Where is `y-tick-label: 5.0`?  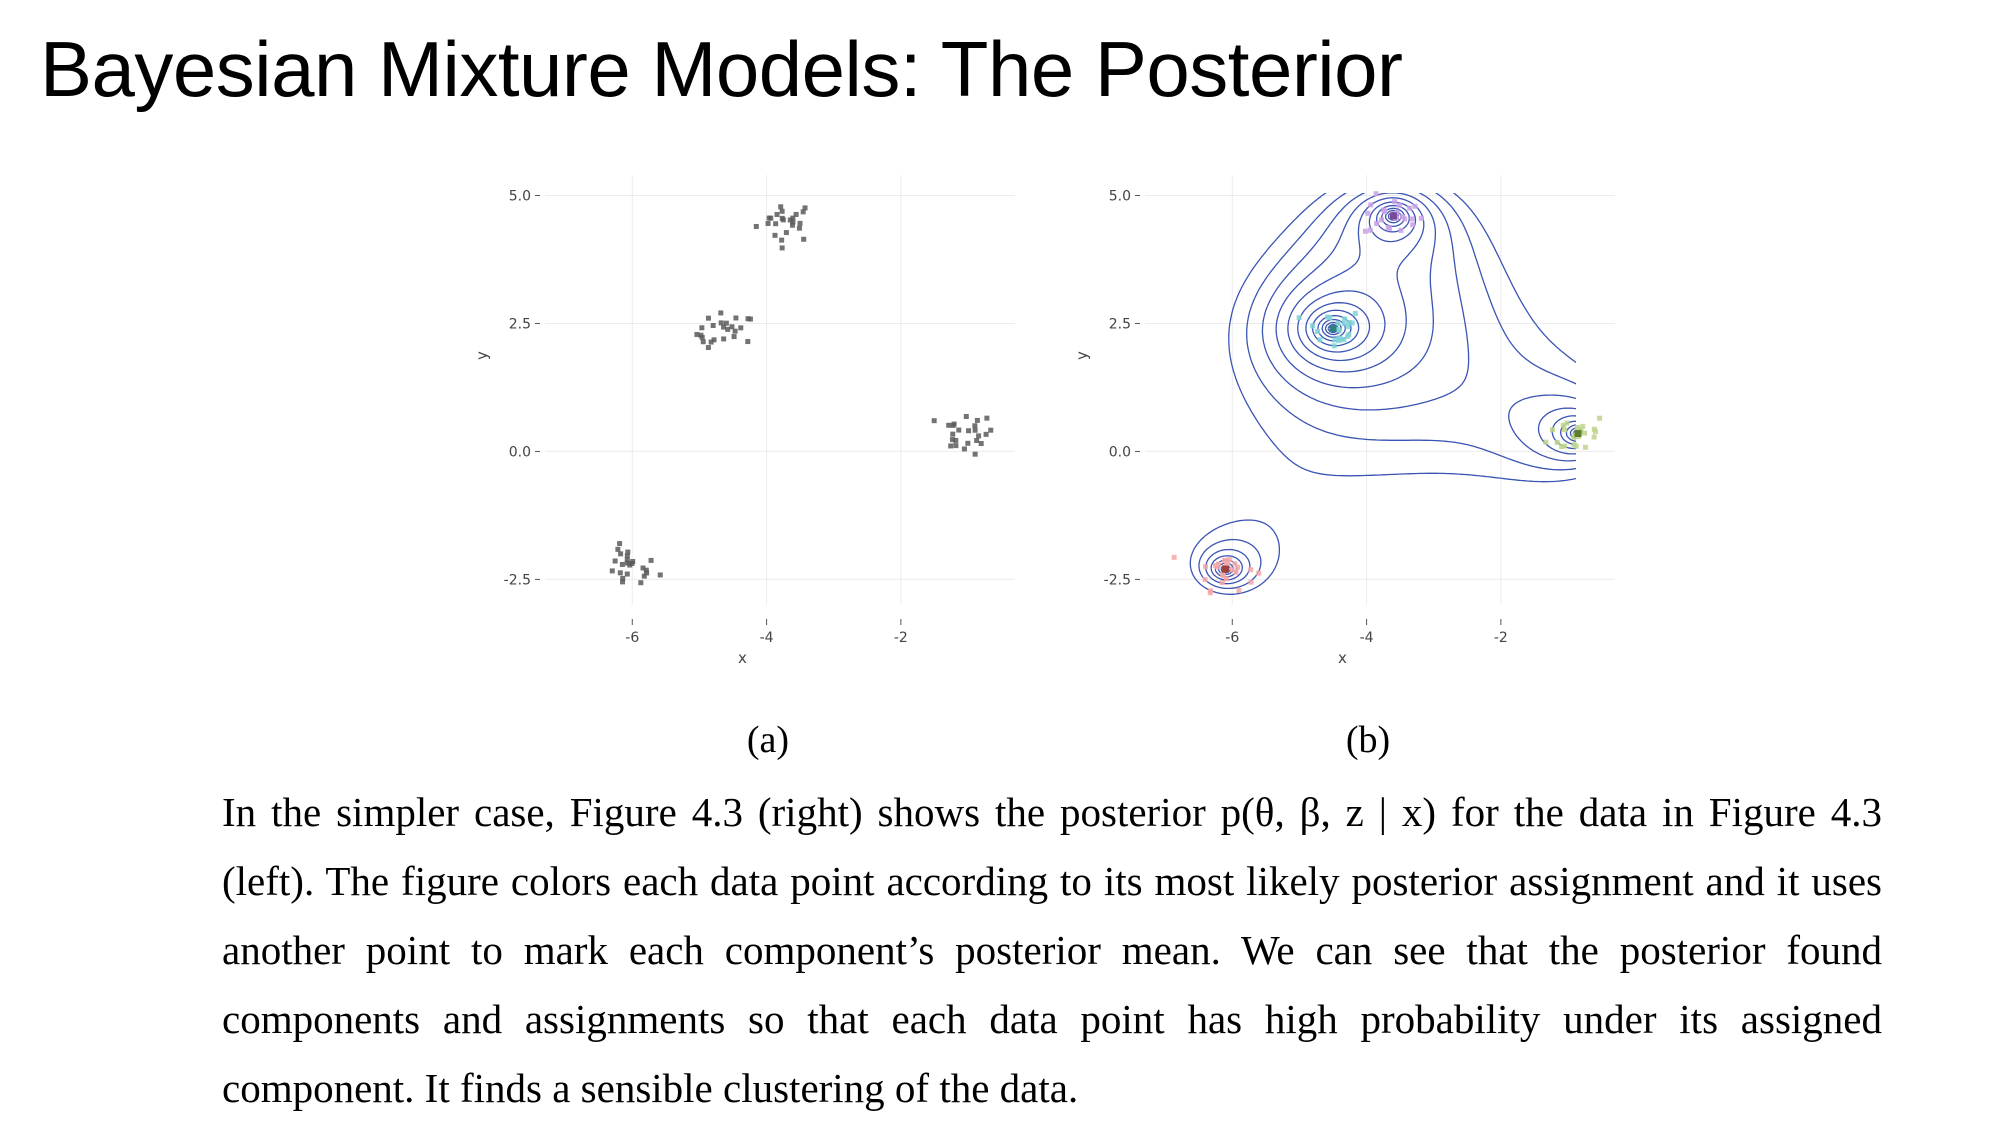 y-tick-label: 5.0 is located at coordinates (520, 196).